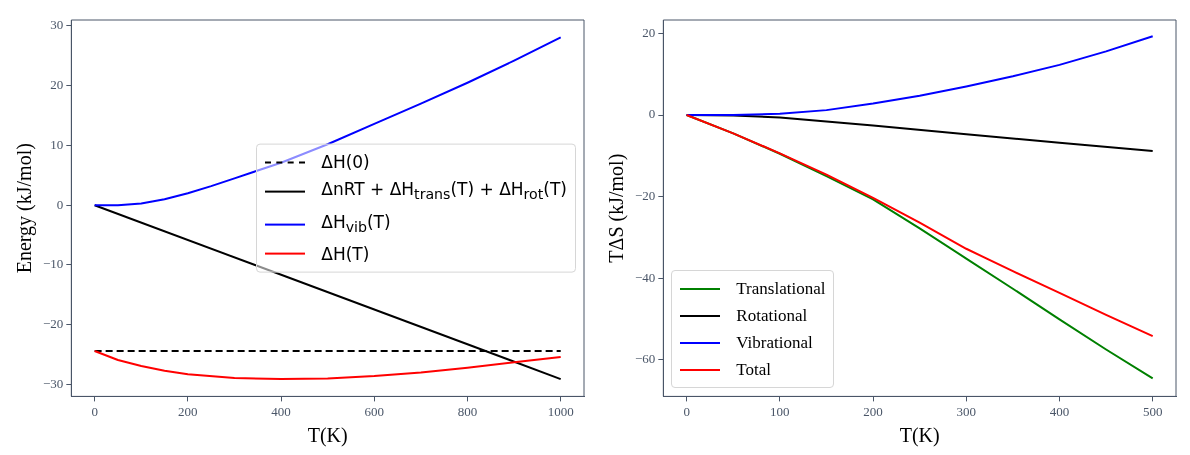  Describe the element at coordinates (645, 277) in the screenshot. I see `y-tick-label: −40` at that location.